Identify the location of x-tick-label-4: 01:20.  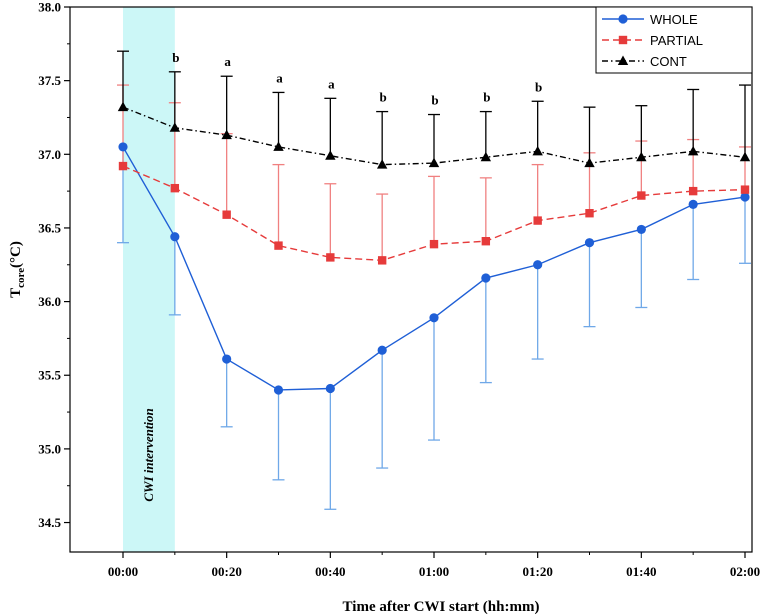
(537, 571).